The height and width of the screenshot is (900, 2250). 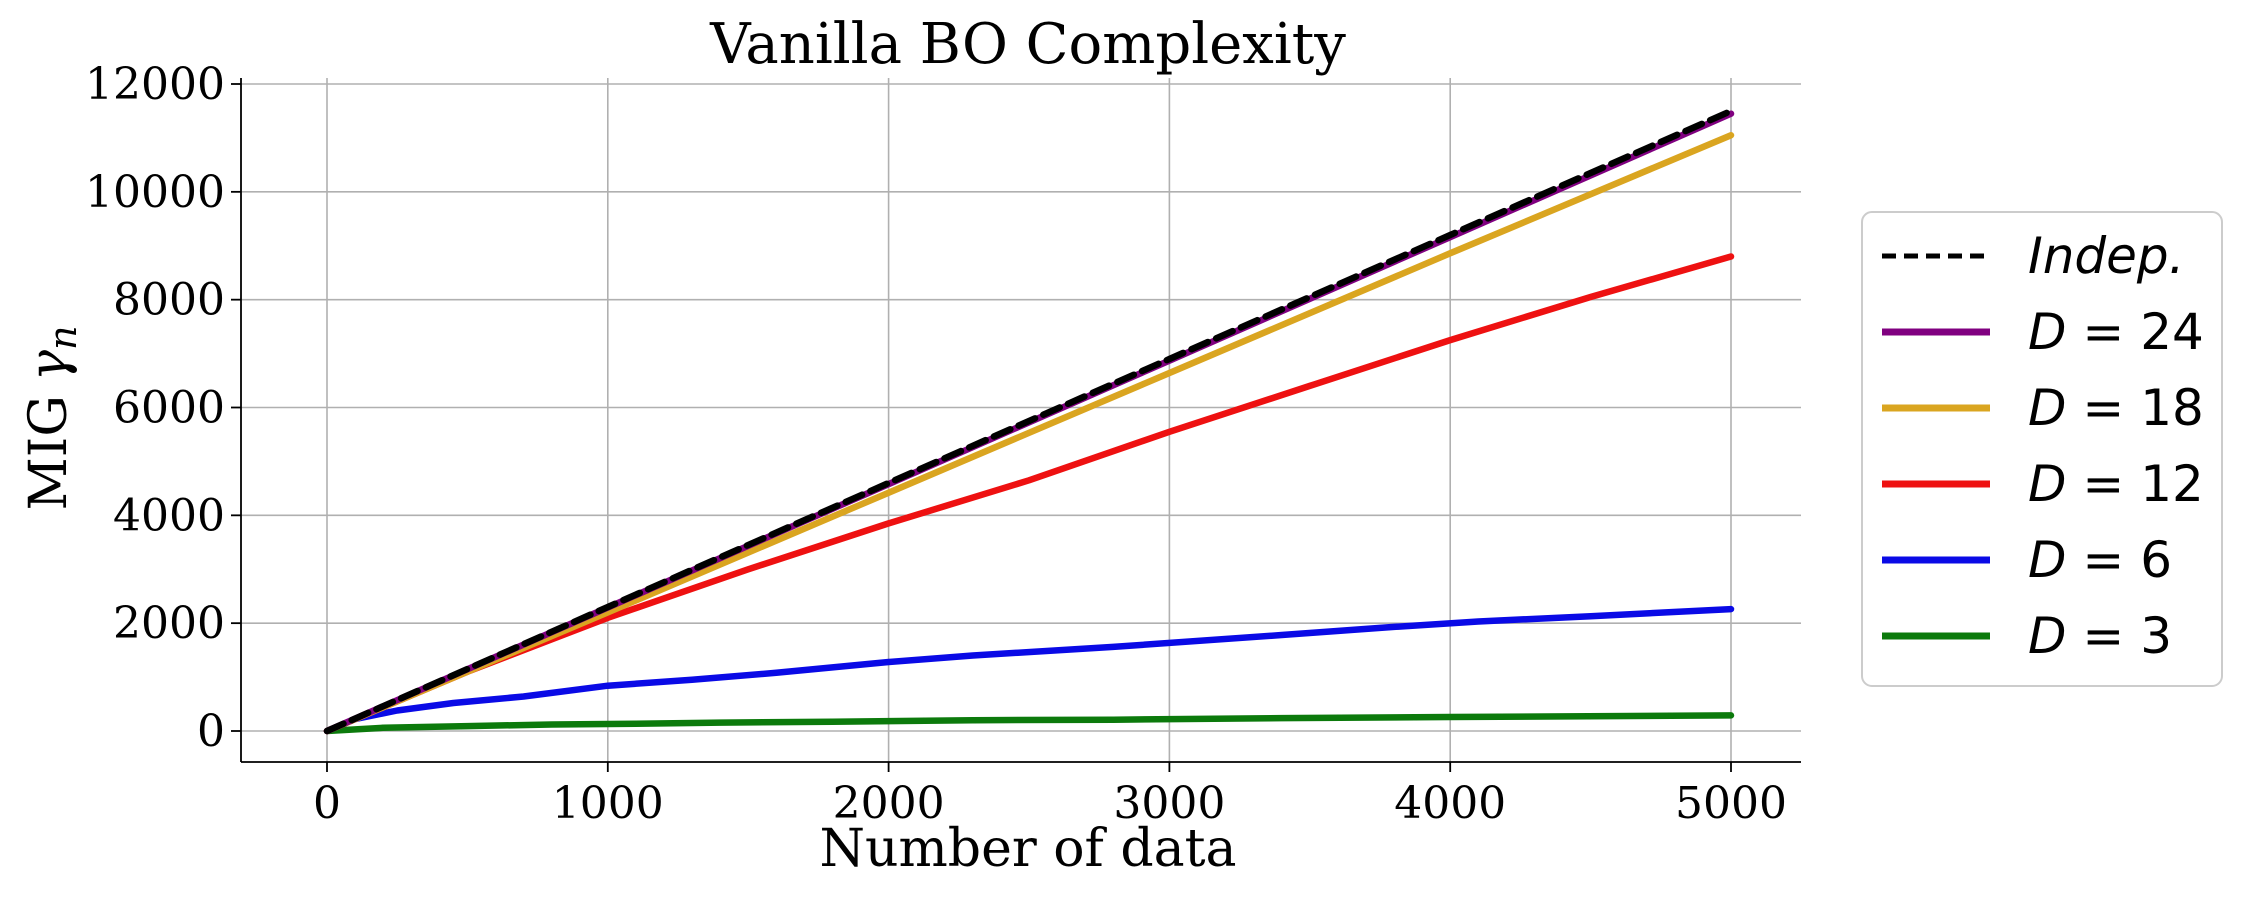 I want to click on x-axis-label: Number of data, so click(x=1027, y=849).